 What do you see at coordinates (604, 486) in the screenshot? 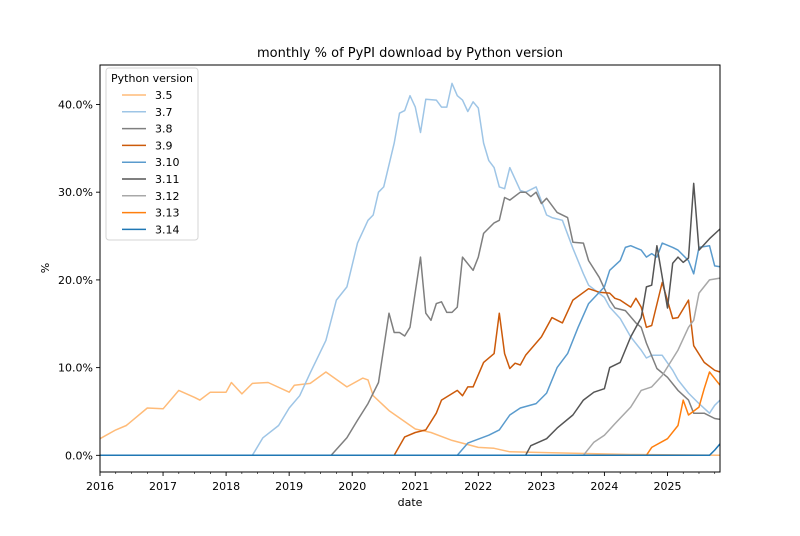
I see `x-tick-label: 2024` at bounding box center [604, 486].